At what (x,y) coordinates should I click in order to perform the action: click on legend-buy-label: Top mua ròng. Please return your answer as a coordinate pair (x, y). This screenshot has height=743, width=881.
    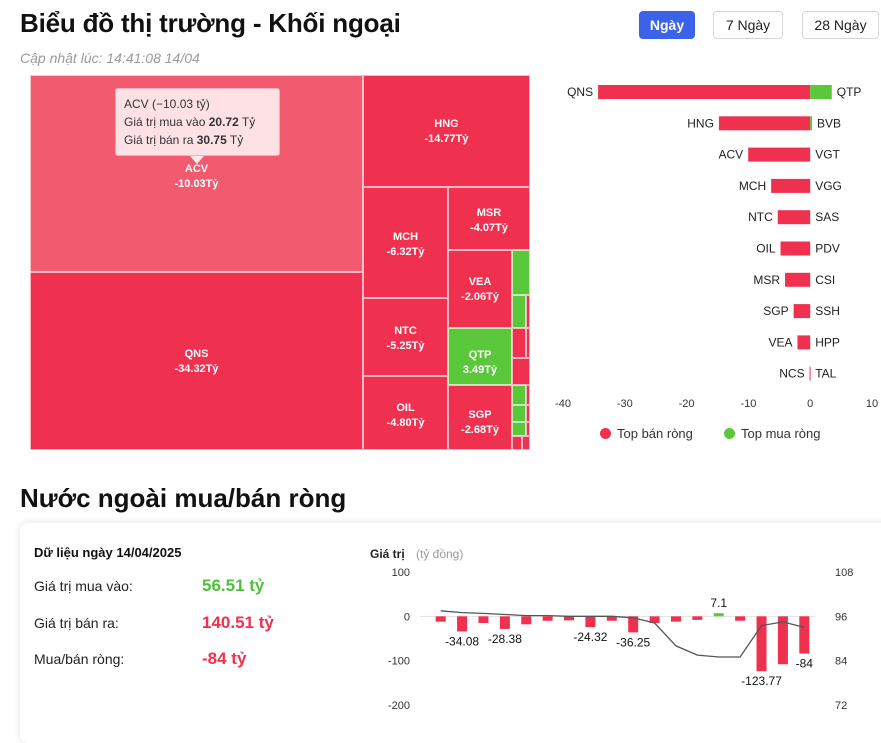
    Looking at the image, I should click on (781, 433).